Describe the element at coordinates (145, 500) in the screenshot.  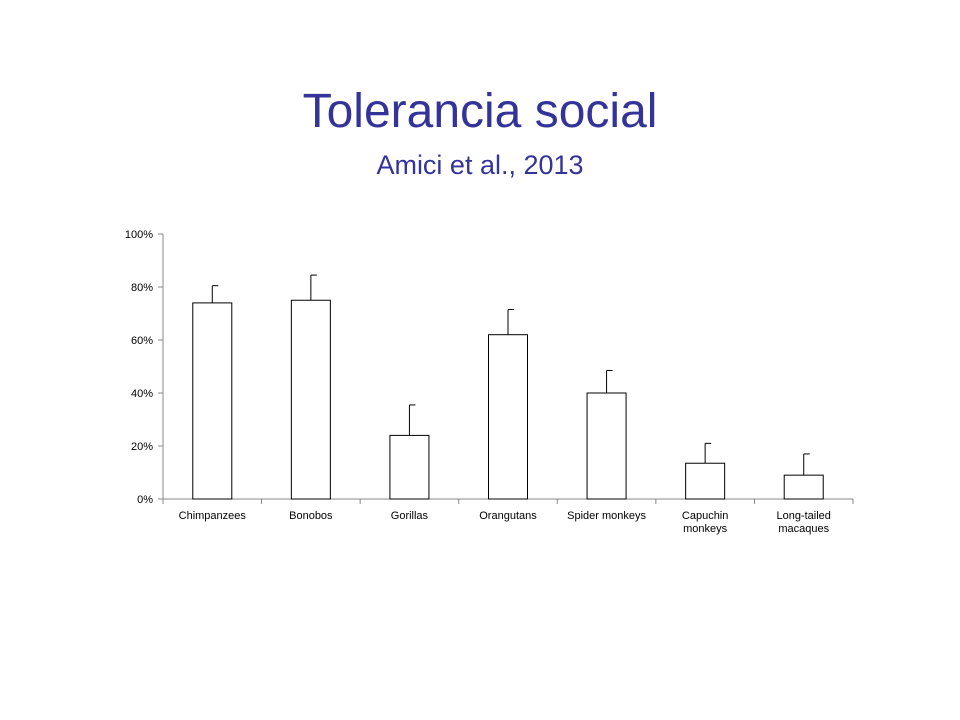
I see `y-tick-label: 0%` at that location.